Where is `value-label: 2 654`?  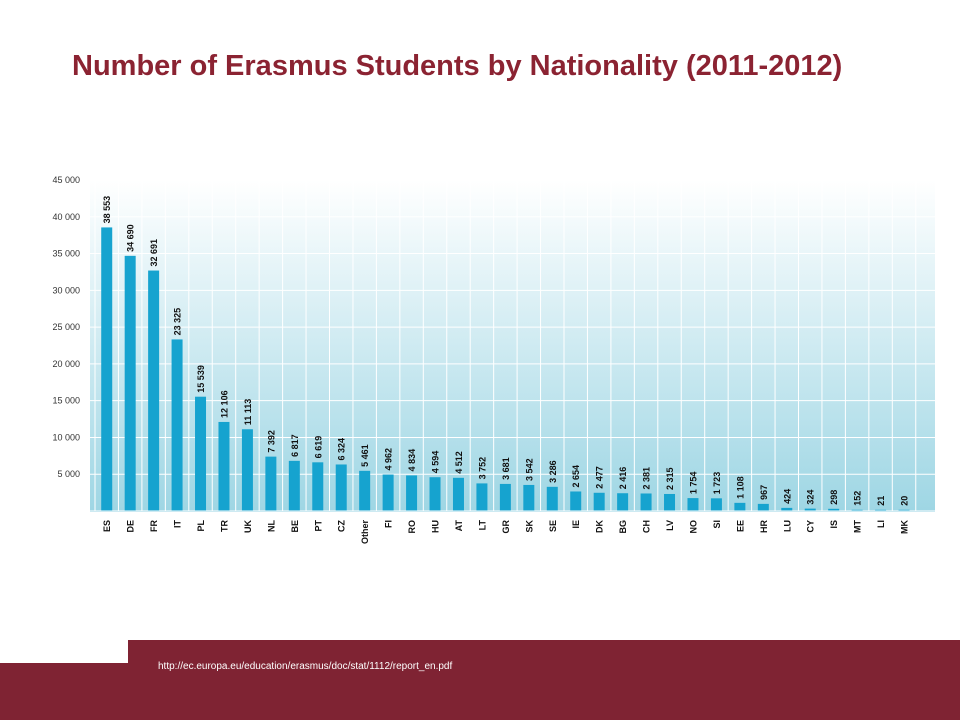
value-label: 2 654 is located at coordinates (576, 476).